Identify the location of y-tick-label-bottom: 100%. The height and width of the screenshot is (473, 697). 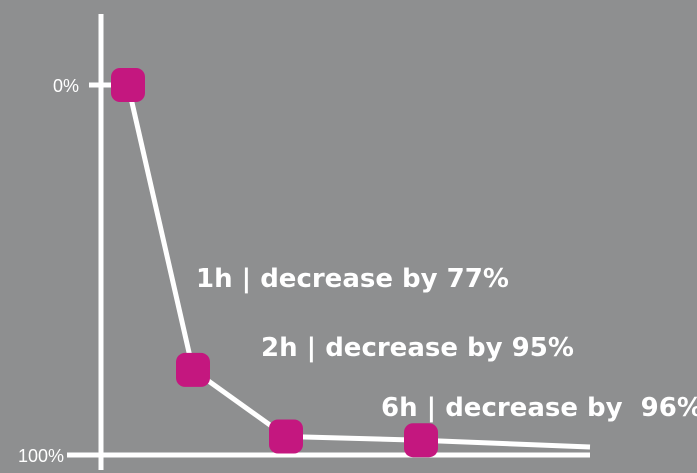
(41, 456).